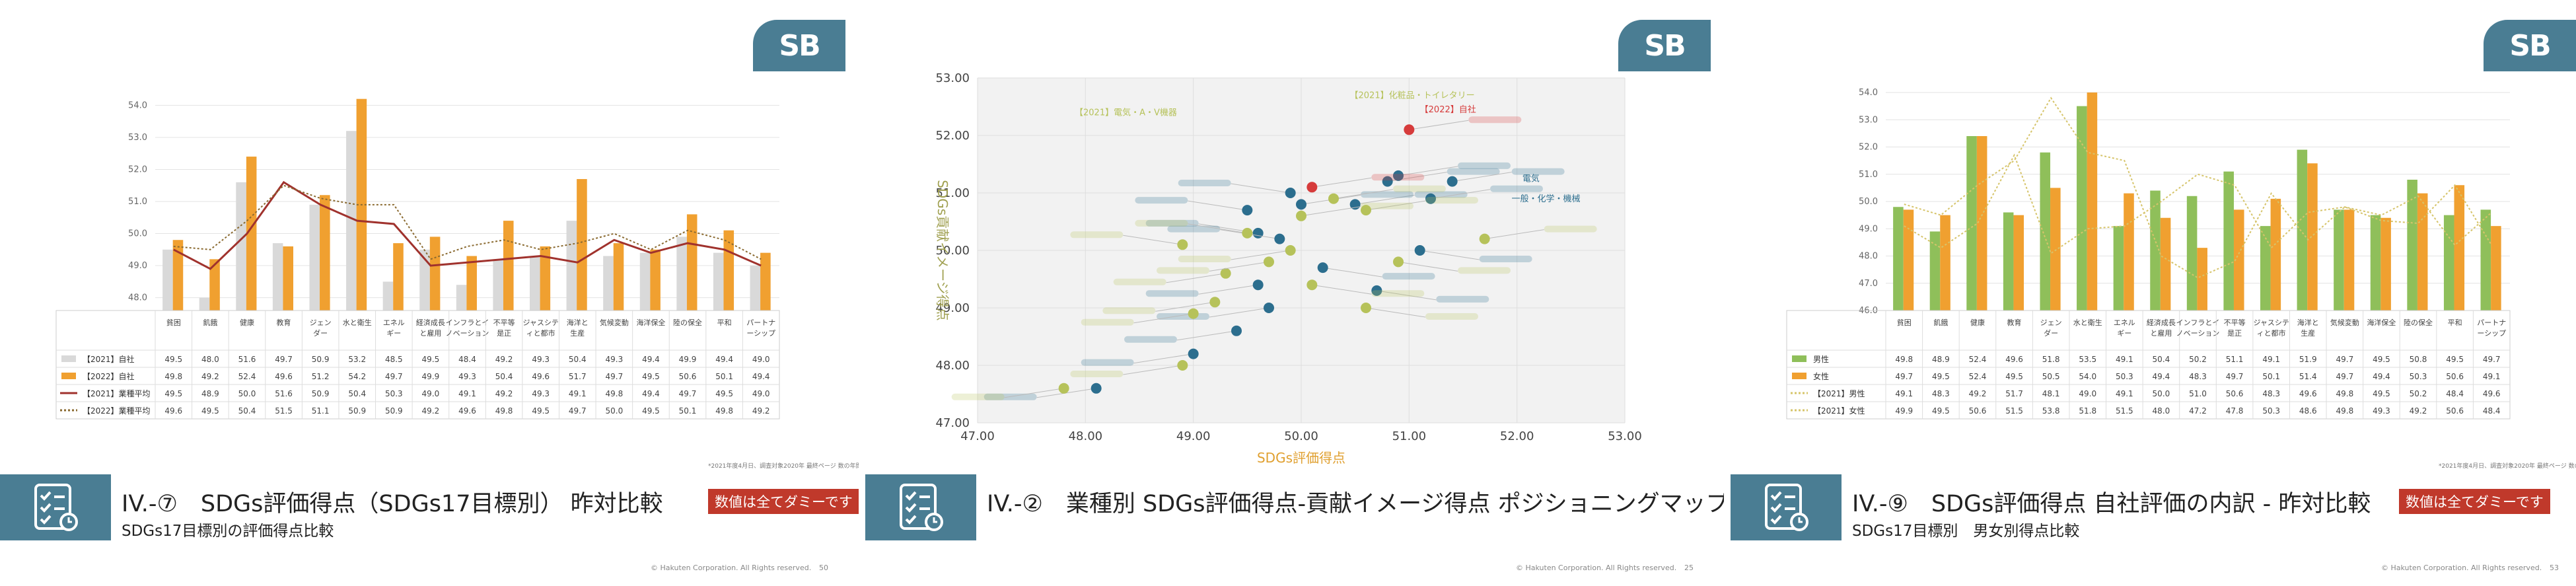 The height and width of the screenshot is (586, 2576). What do you see at coordinates (394, 359) in the screenshot?
I see `table-cell: 48.5` at bounding box center [394, 359].